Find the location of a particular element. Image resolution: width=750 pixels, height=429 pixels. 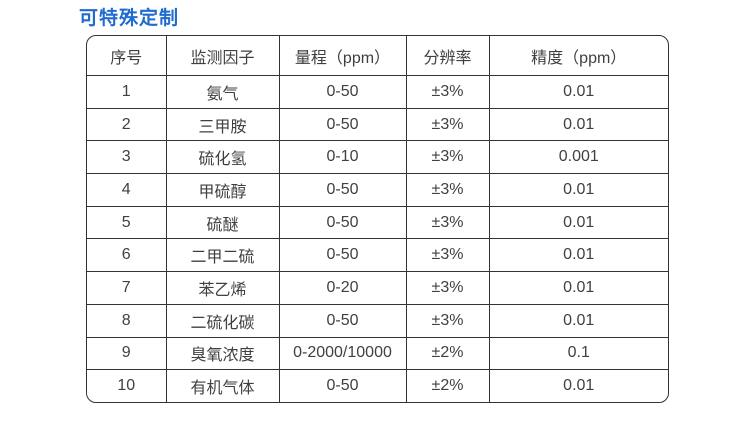

table-cell: 5 is located at coordinates (127, 223).